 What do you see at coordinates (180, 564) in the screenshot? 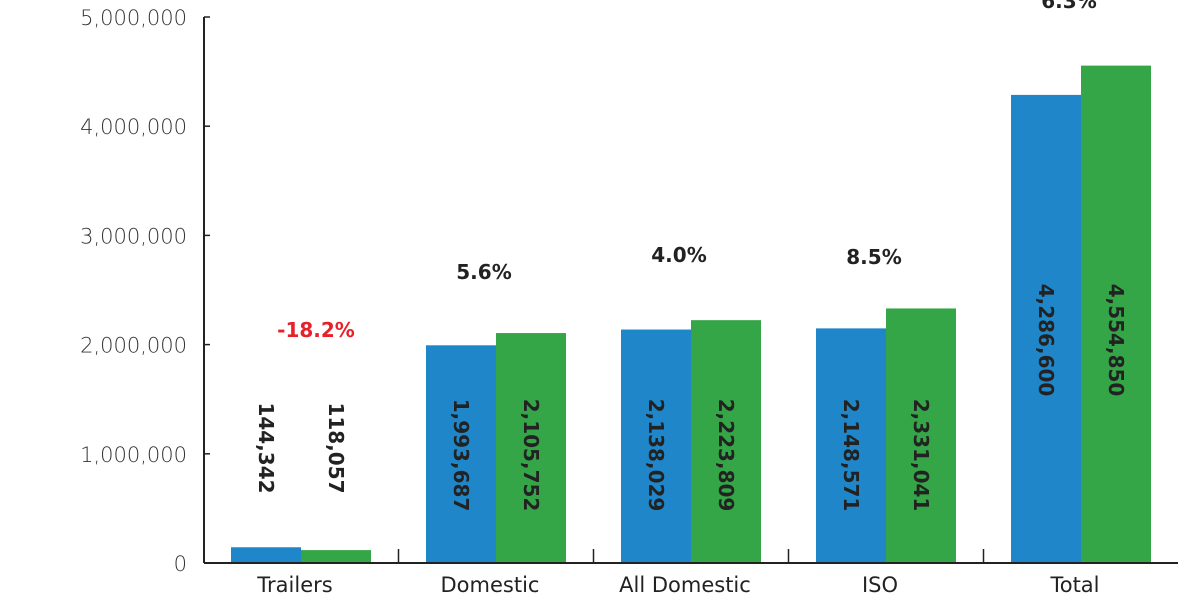
I see `y-tick-label: 0` at bounding box center [180, 564].